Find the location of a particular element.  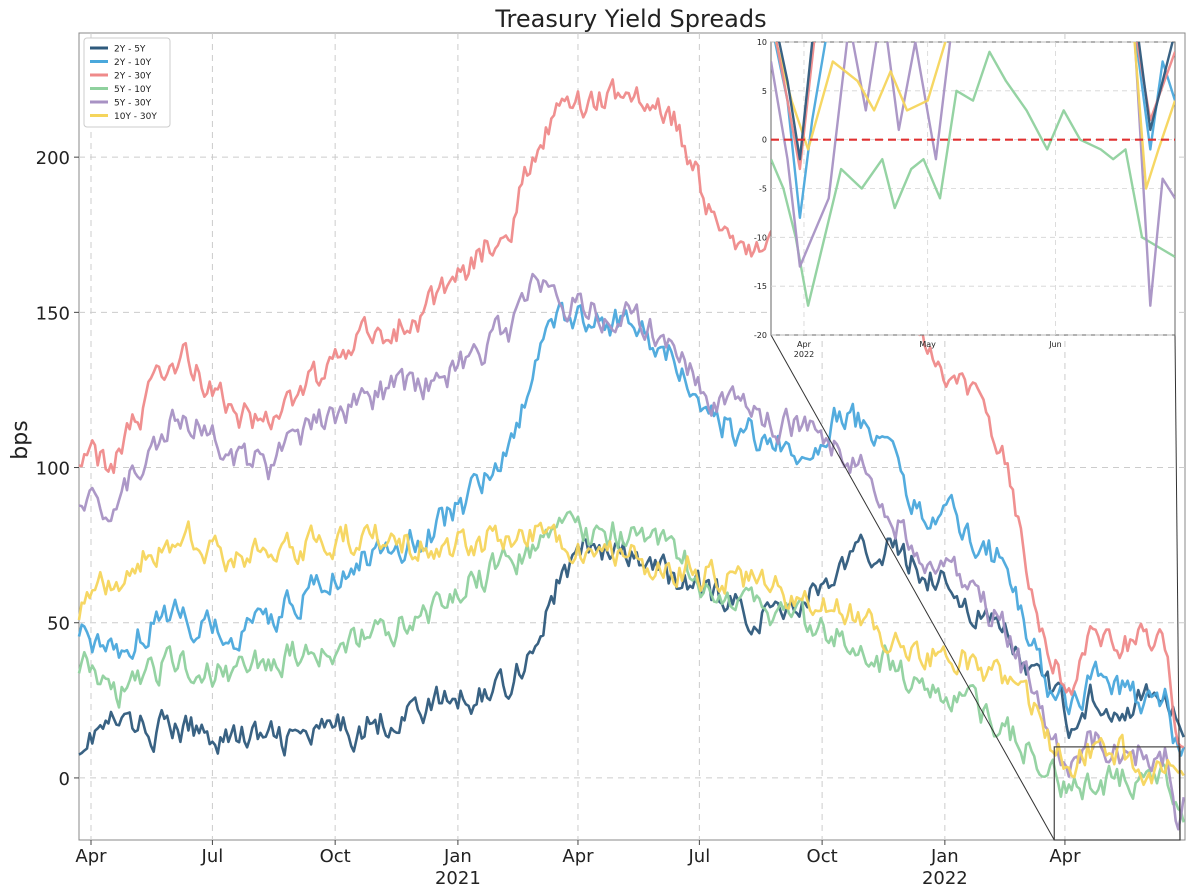

x-tick-year-label: 2021 is located at coordinates (458, 878).